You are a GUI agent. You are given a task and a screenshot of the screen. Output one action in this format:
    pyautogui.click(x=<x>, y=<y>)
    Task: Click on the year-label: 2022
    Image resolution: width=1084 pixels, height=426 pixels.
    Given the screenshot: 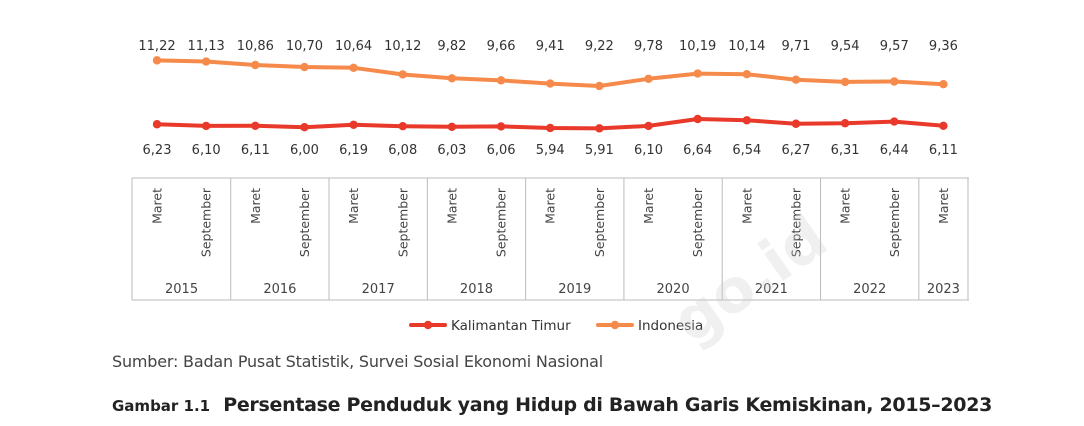 What is the action you would take?
    pyautogui.click(x=869, y=289)
    